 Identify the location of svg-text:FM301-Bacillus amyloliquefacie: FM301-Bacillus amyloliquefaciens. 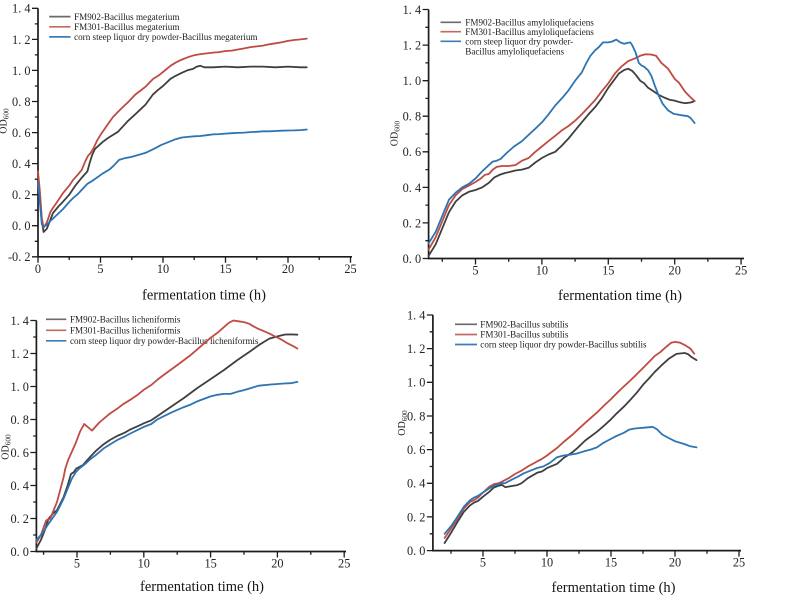
(529, 32).